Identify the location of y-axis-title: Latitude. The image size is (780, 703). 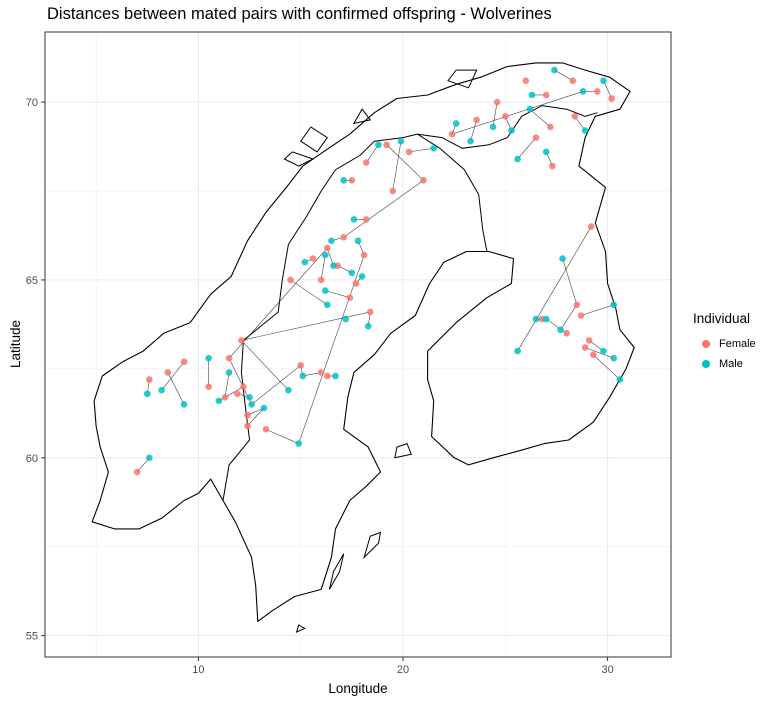
(15, 344).